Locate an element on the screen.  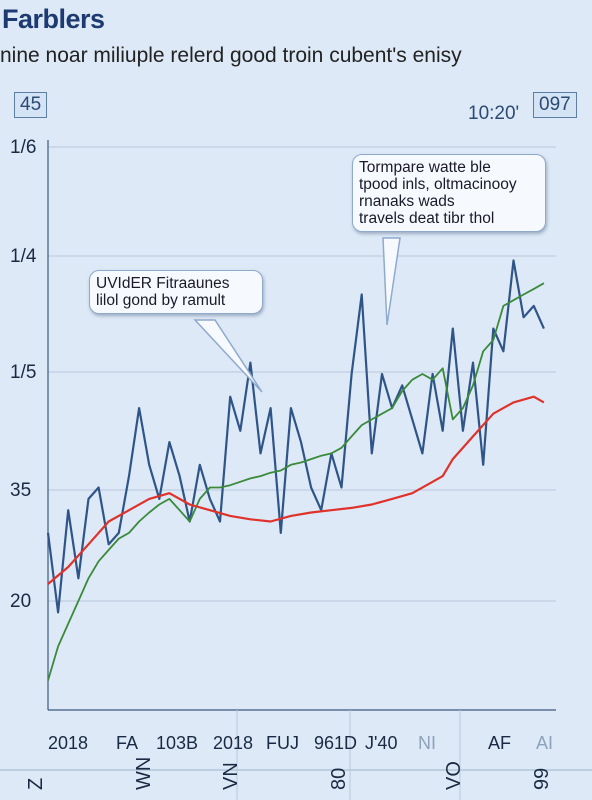
annotation-callout-left: UVIdER Fitraaunes lilol gond by ramult is located at coordinates (176, 292).